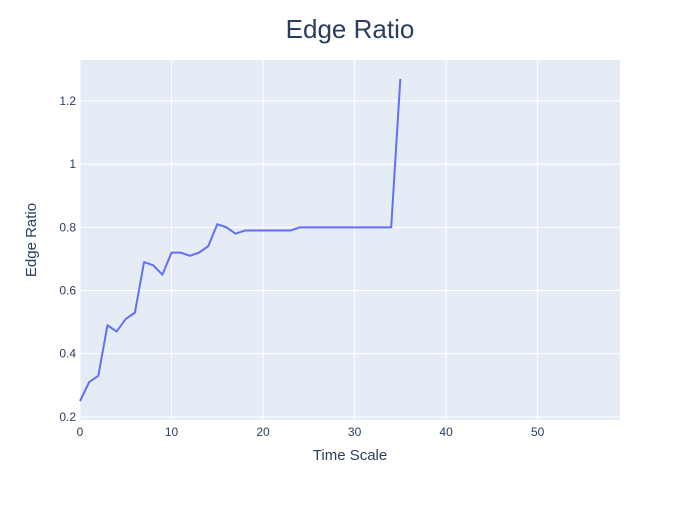 The width and height of the screenshot is (700, 505). What do you see at coordinates (350, 29) in the screenshot?
I see `chart-title: Edge Ratio` at bounding box center [350, 29].